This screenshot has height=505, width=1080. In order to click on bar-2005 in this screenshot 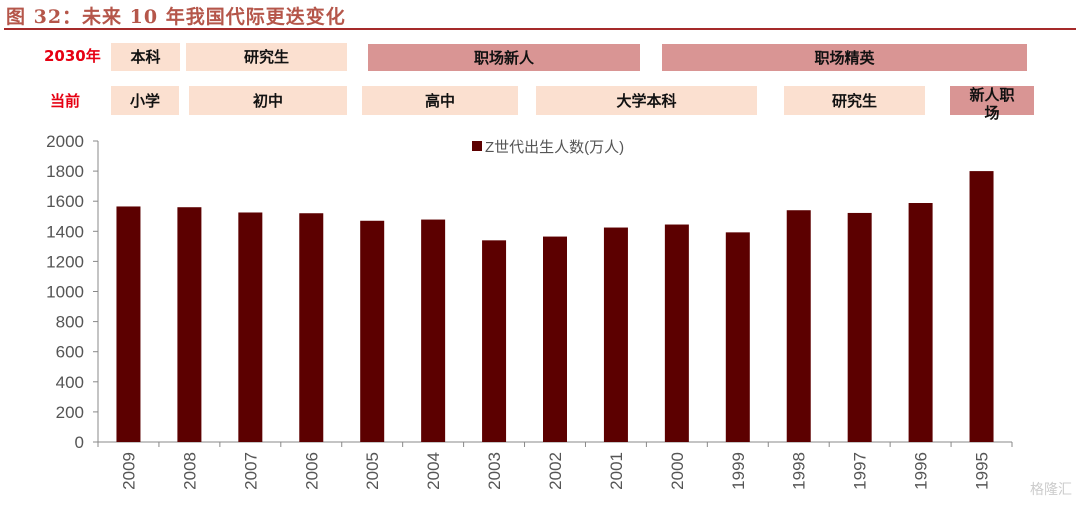, I will do `click(372, 331)`.